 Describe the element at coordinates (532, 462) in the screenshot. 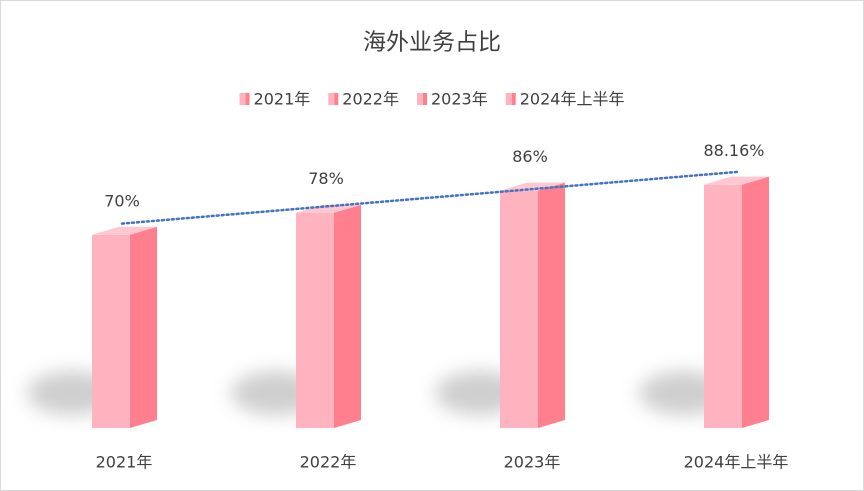

I see `x-tick-label: 2023年` at that location.